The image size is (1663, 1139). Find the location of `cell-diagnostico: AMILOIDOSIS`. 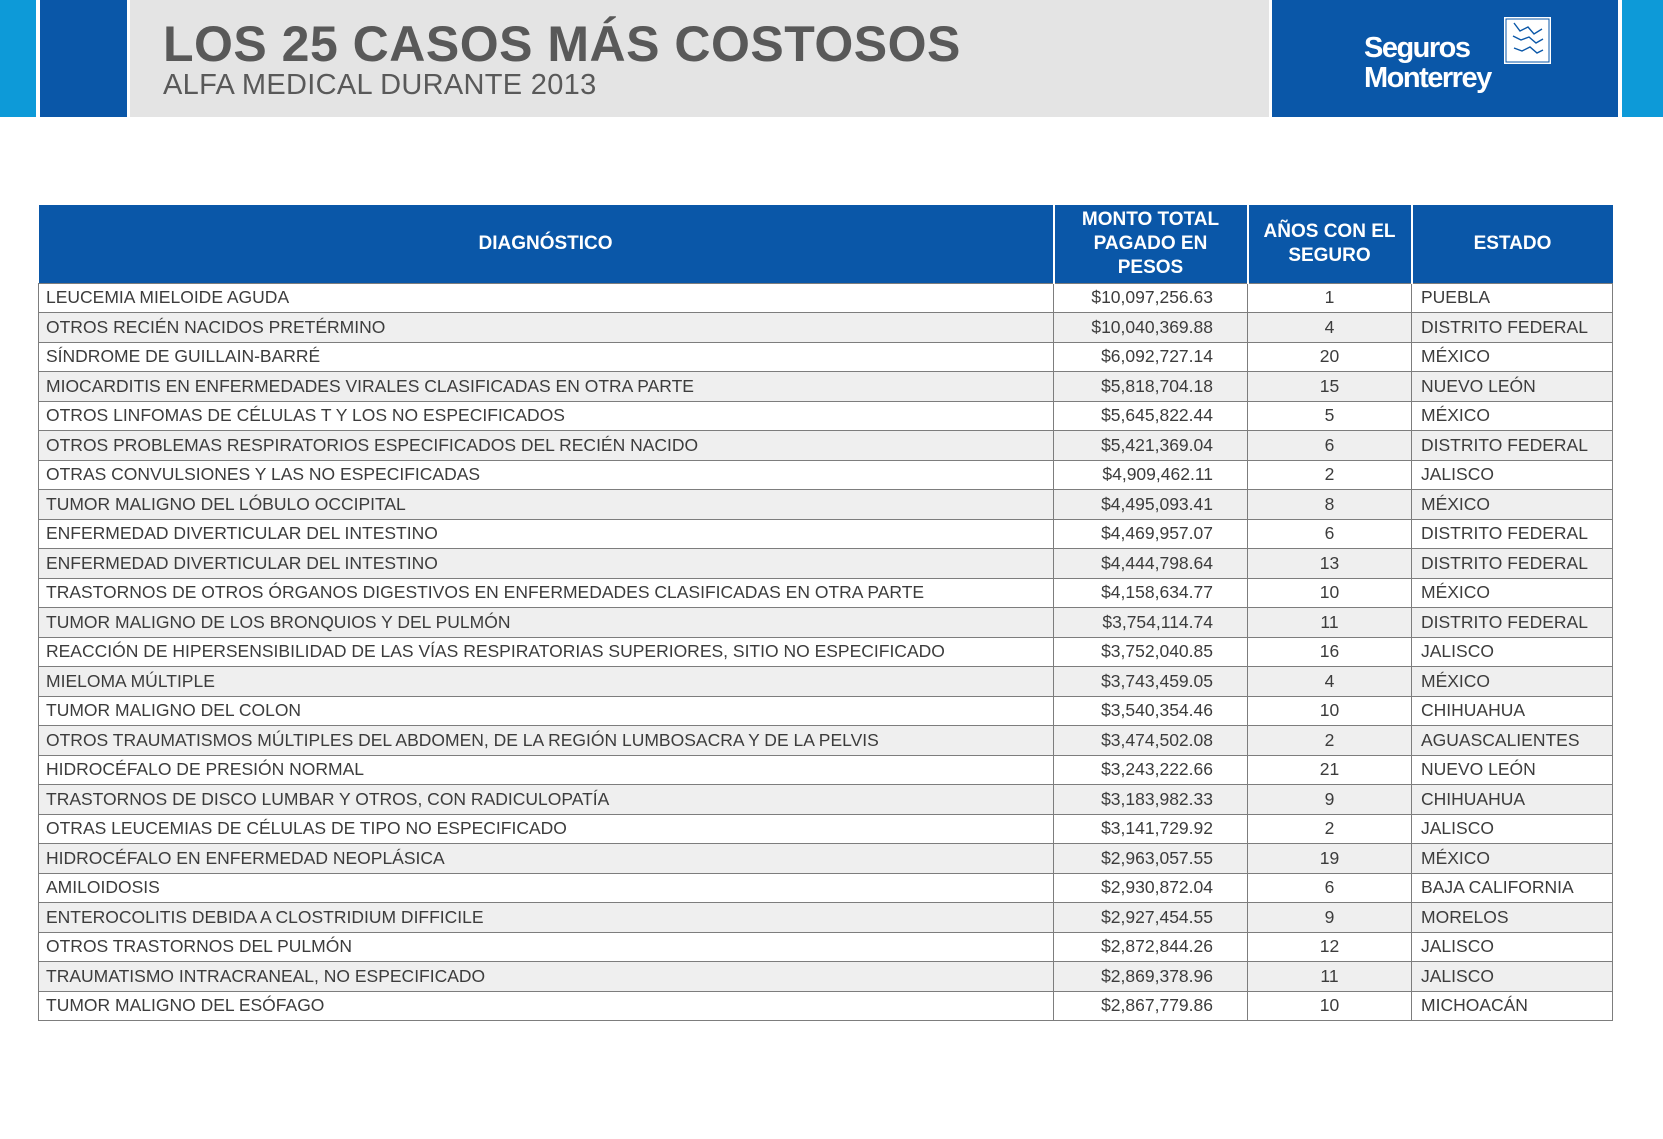

cell-diagnostico: AMILOIDOSIS is located at coordinates (546, 887).